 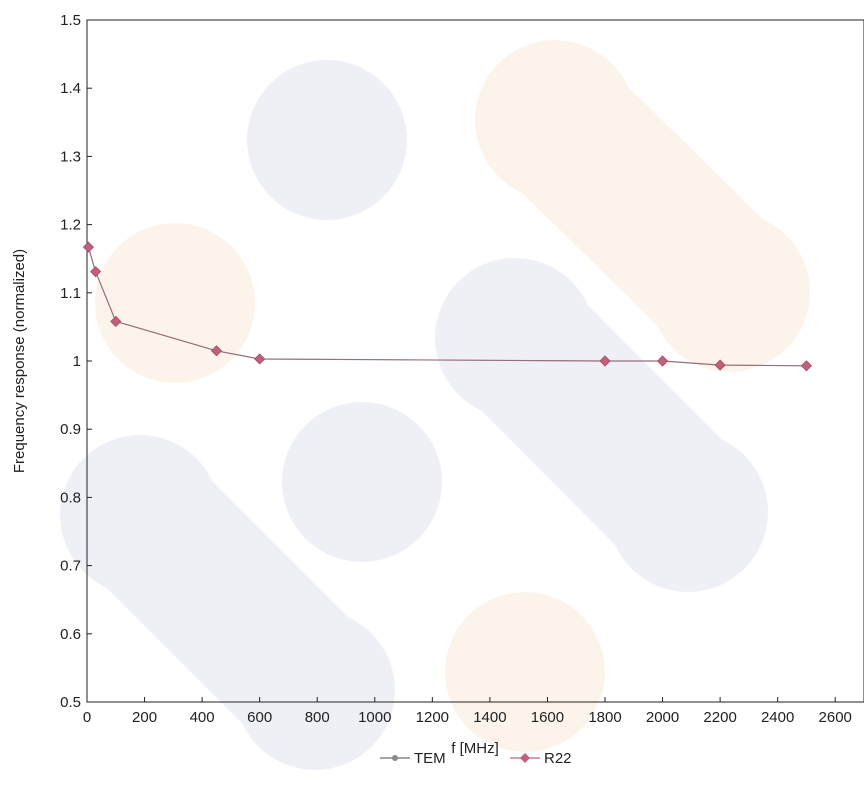 What do you see at coordinates (70, 566) in the screenshot?
I see `y-tick-label: 0.7` at bounding box center [70, 566].